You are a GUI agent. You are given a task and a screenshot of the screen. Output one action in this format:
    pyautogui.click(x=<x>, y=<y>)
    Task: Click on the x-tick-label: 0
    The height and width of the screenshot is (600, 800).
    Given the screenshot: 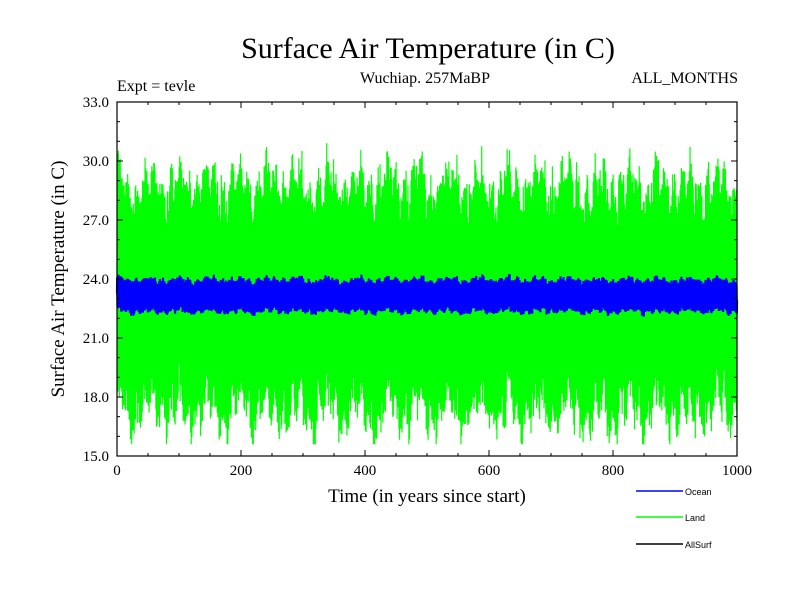 What is the action you would take?
    pyautogui.click(x=117, y=471)
    